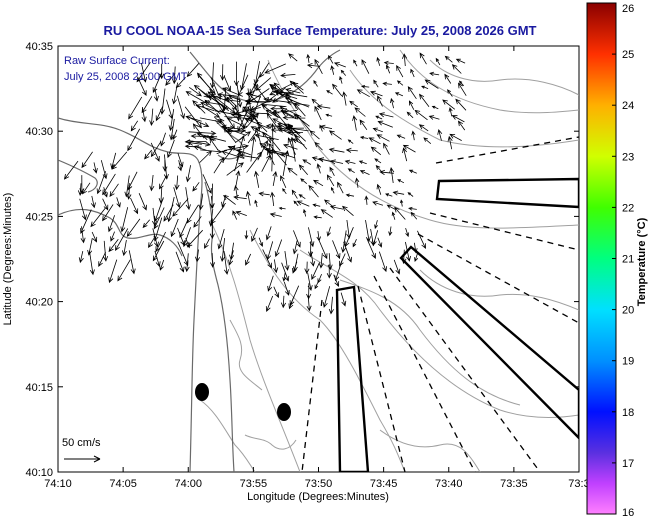 The height and width of the screenshot is (518, 651). I want to click on x-tick-label: 73:35, so click(514, 484).